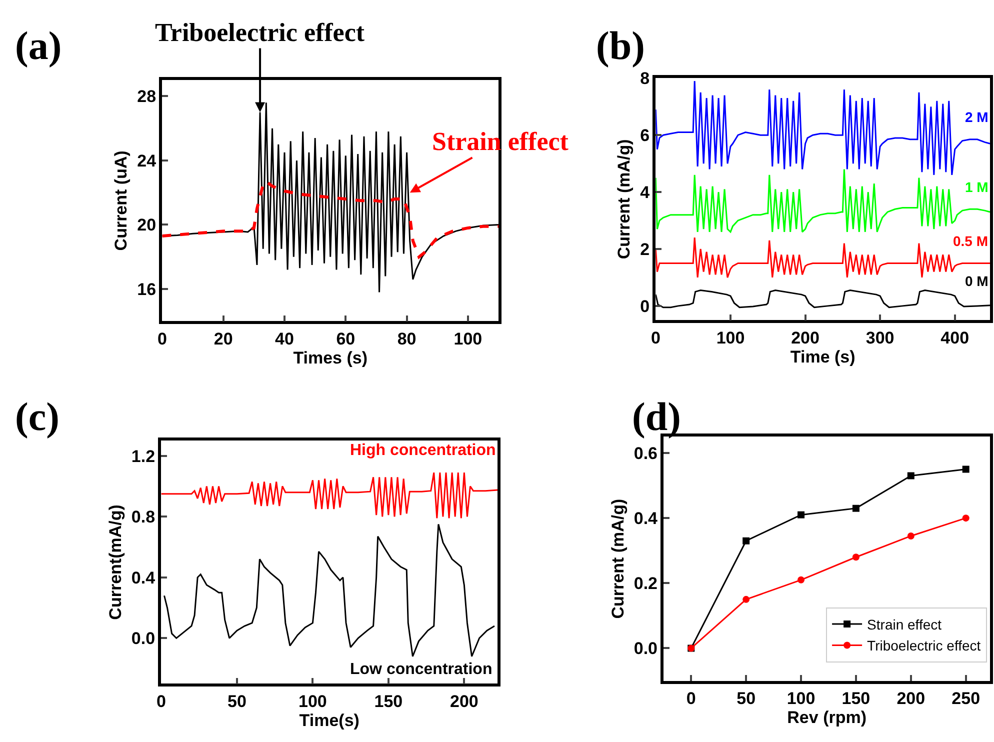 Image resolution: width=994 pixels, height=742 pixels. What do you see at coordinates (645, 306) in the screenshot?
I see `y-tick-label: 0` at bounding box center [645, 306].